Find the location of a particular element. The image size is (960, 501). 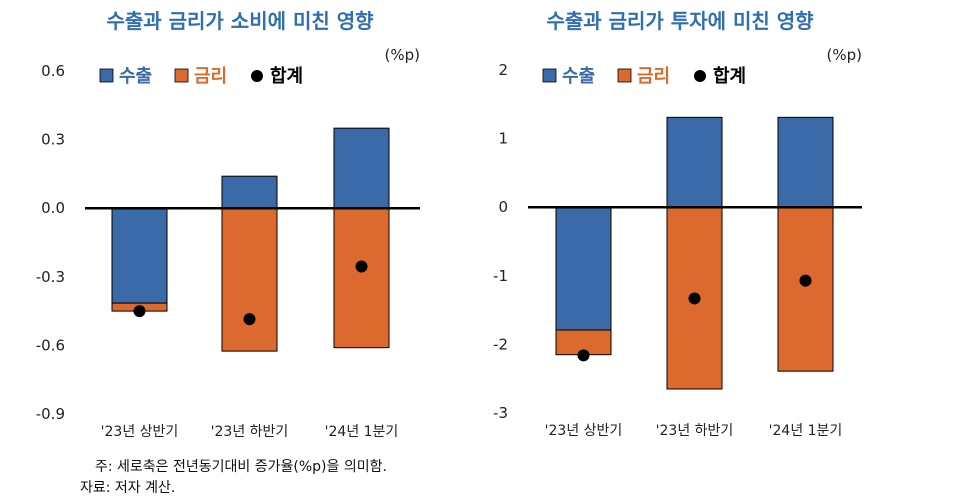

y-tick-label: -2 is located at coordinates (500, 344).